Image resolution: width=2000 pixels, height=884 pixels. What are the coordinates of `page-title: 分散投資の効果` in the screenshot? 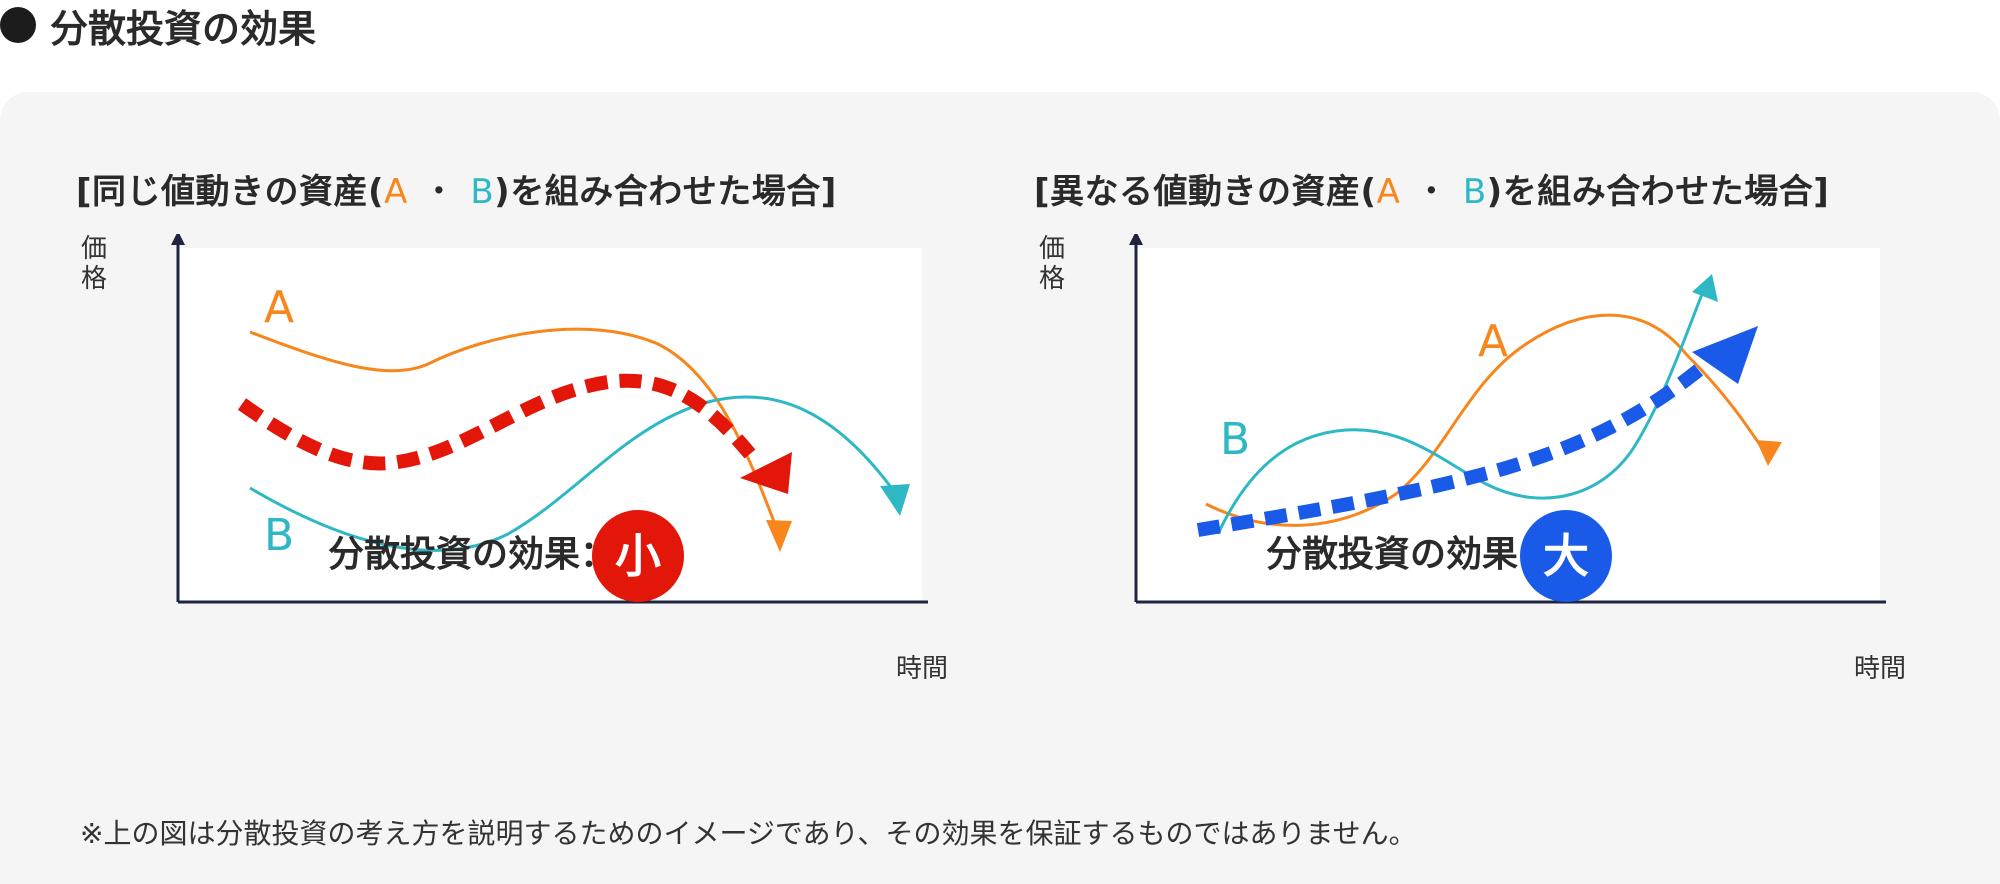 It's located at (183, 28).